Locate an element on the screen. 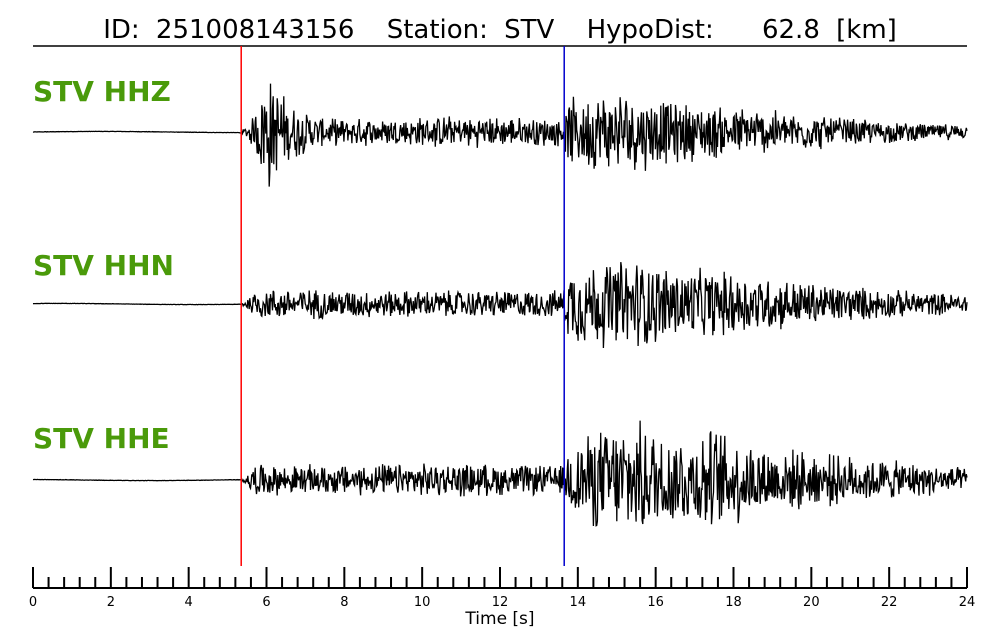  title-dist-label: HypoDist: is located at coordinates (650, 30).